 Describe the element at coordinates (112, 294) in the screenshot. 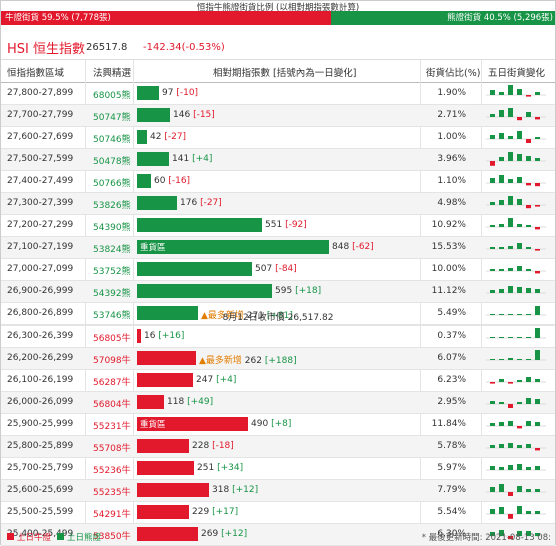

I see `warrant-code-link: 54392熊` at that location.